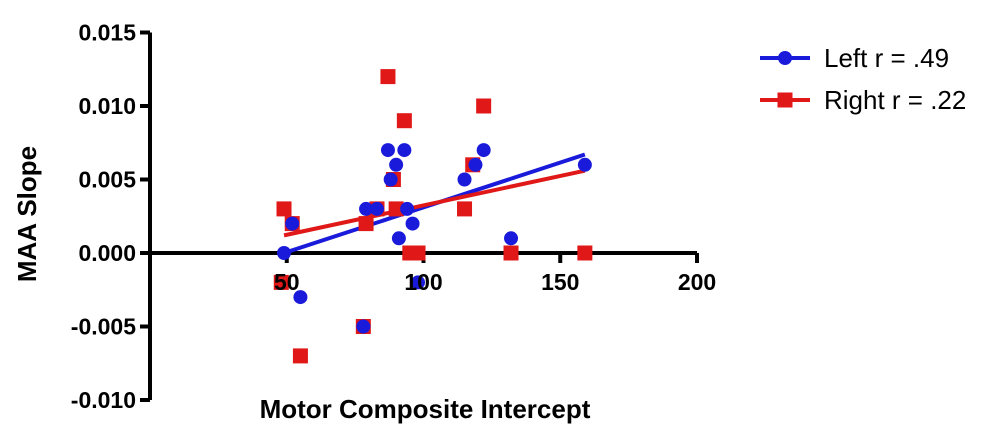 This screenshot has height=434, width=1000. I want to click on x-tick-label: 150, so click(560, 282).